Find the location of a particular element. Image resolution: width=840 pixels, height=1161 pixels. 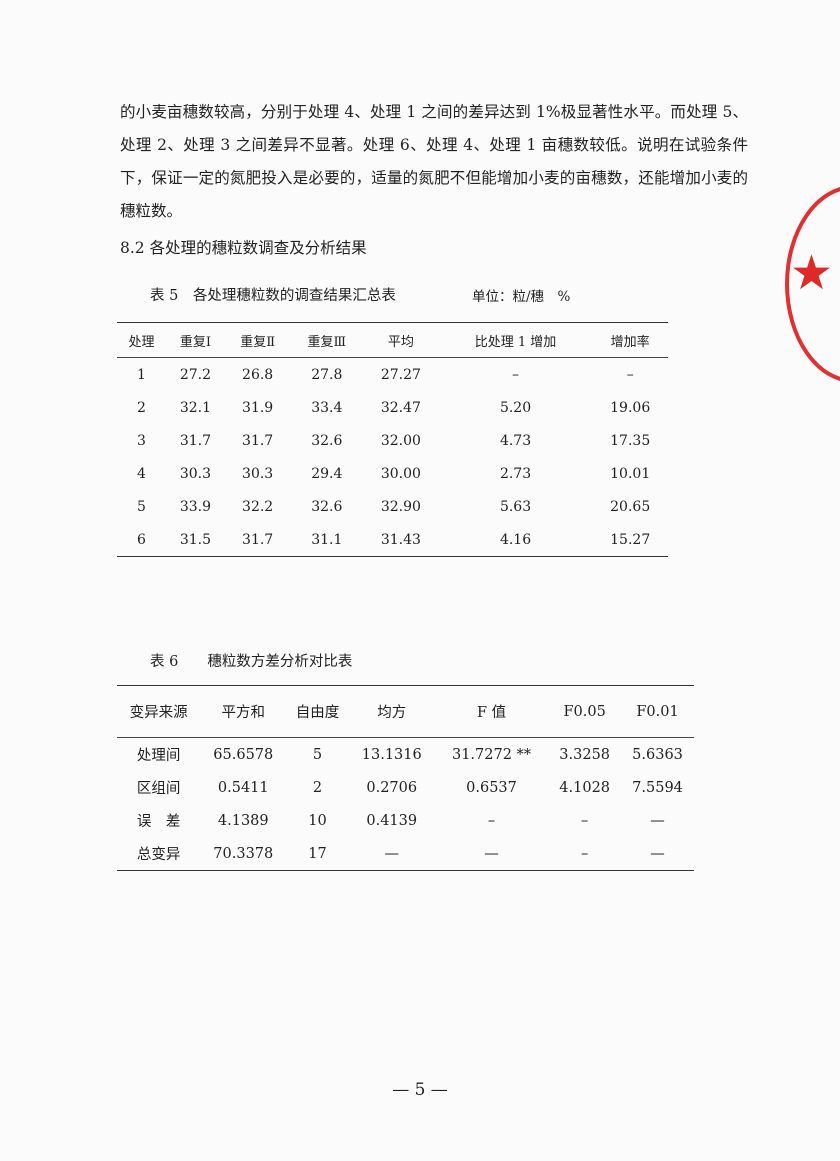

table5-caption: 表 5 各处理穗粒数的调查结果汇总表 is located at coordinates (273, 296).